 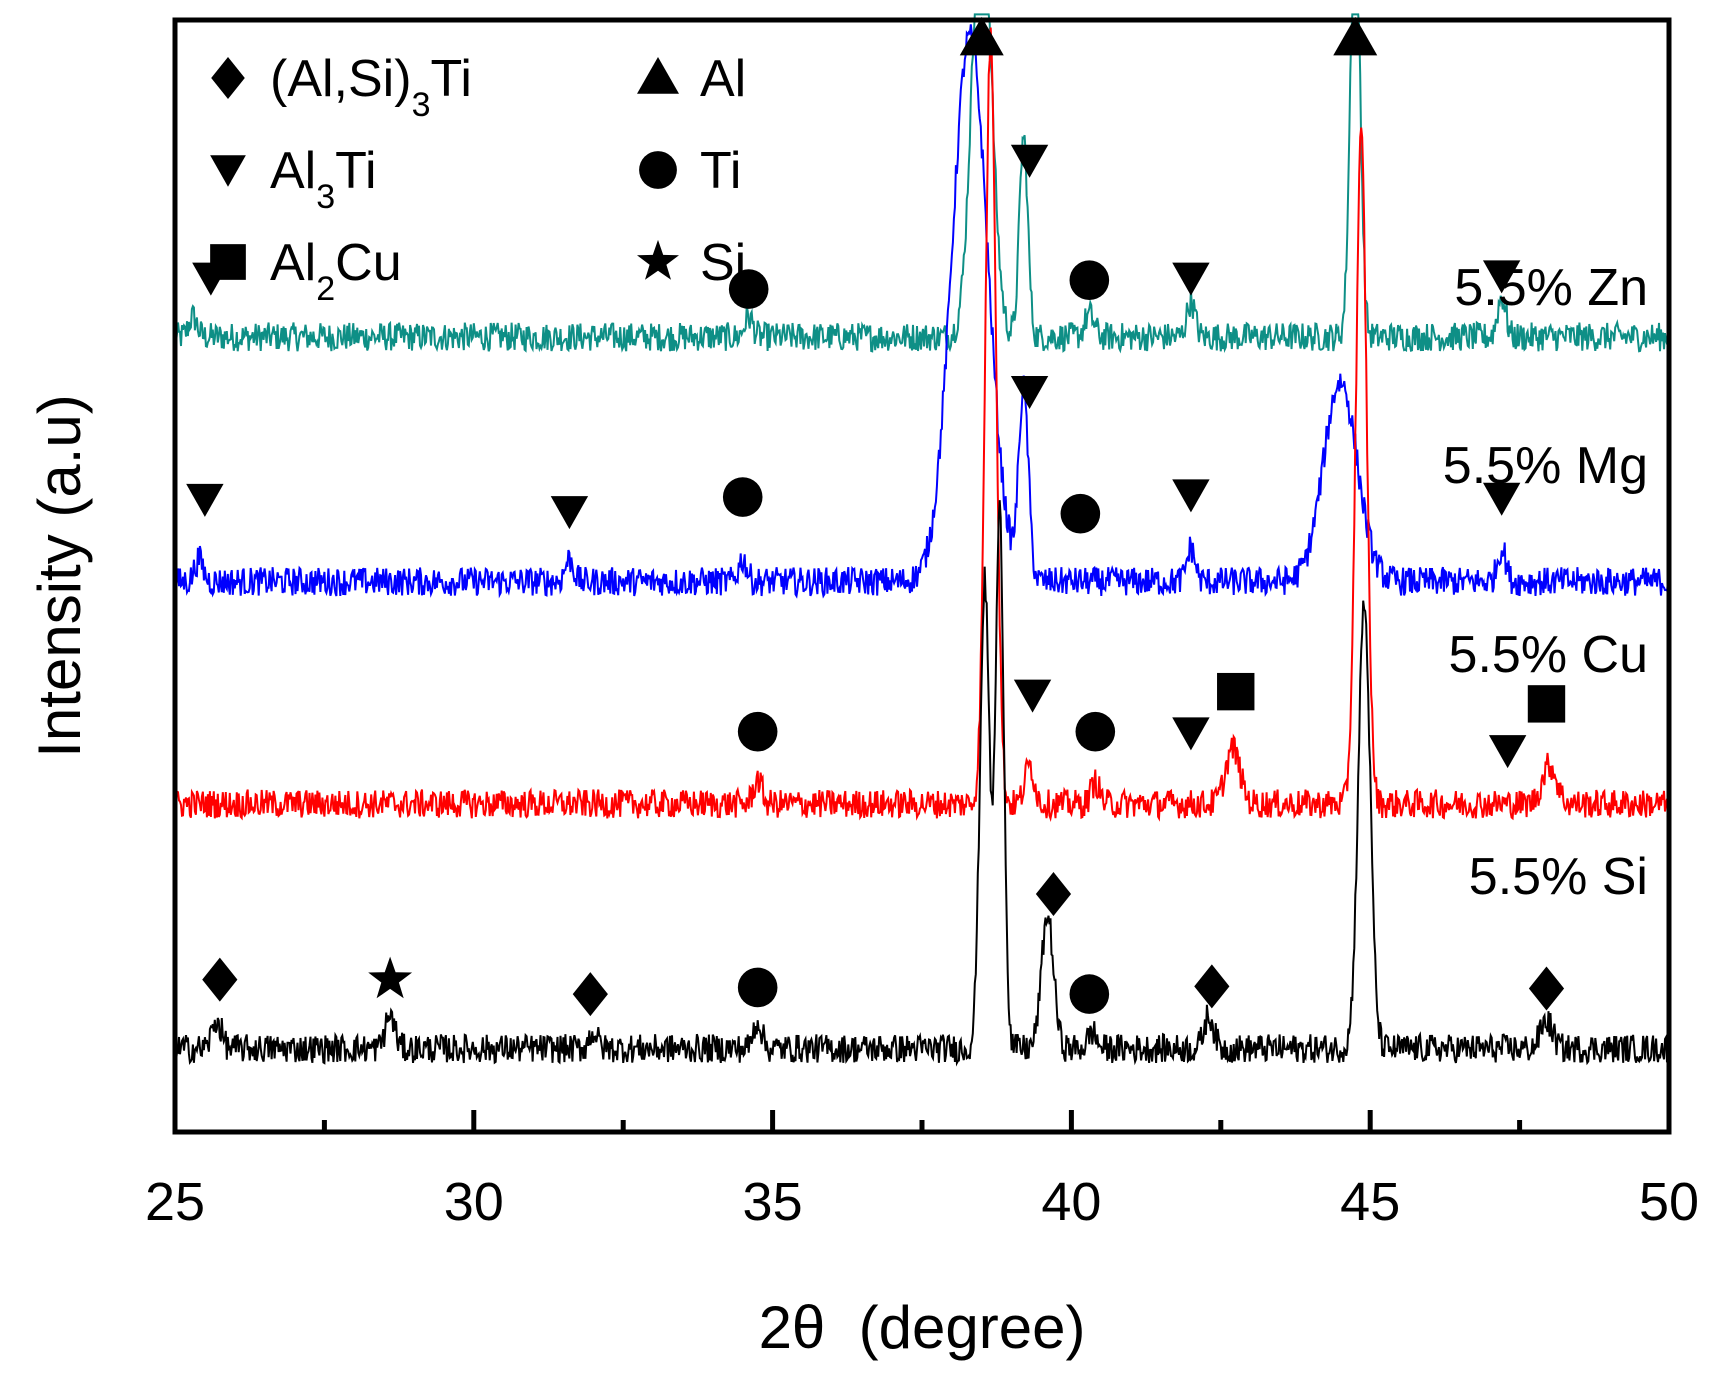 I want to click on x-tick-label: 40, so click(x=1071, y=1202).